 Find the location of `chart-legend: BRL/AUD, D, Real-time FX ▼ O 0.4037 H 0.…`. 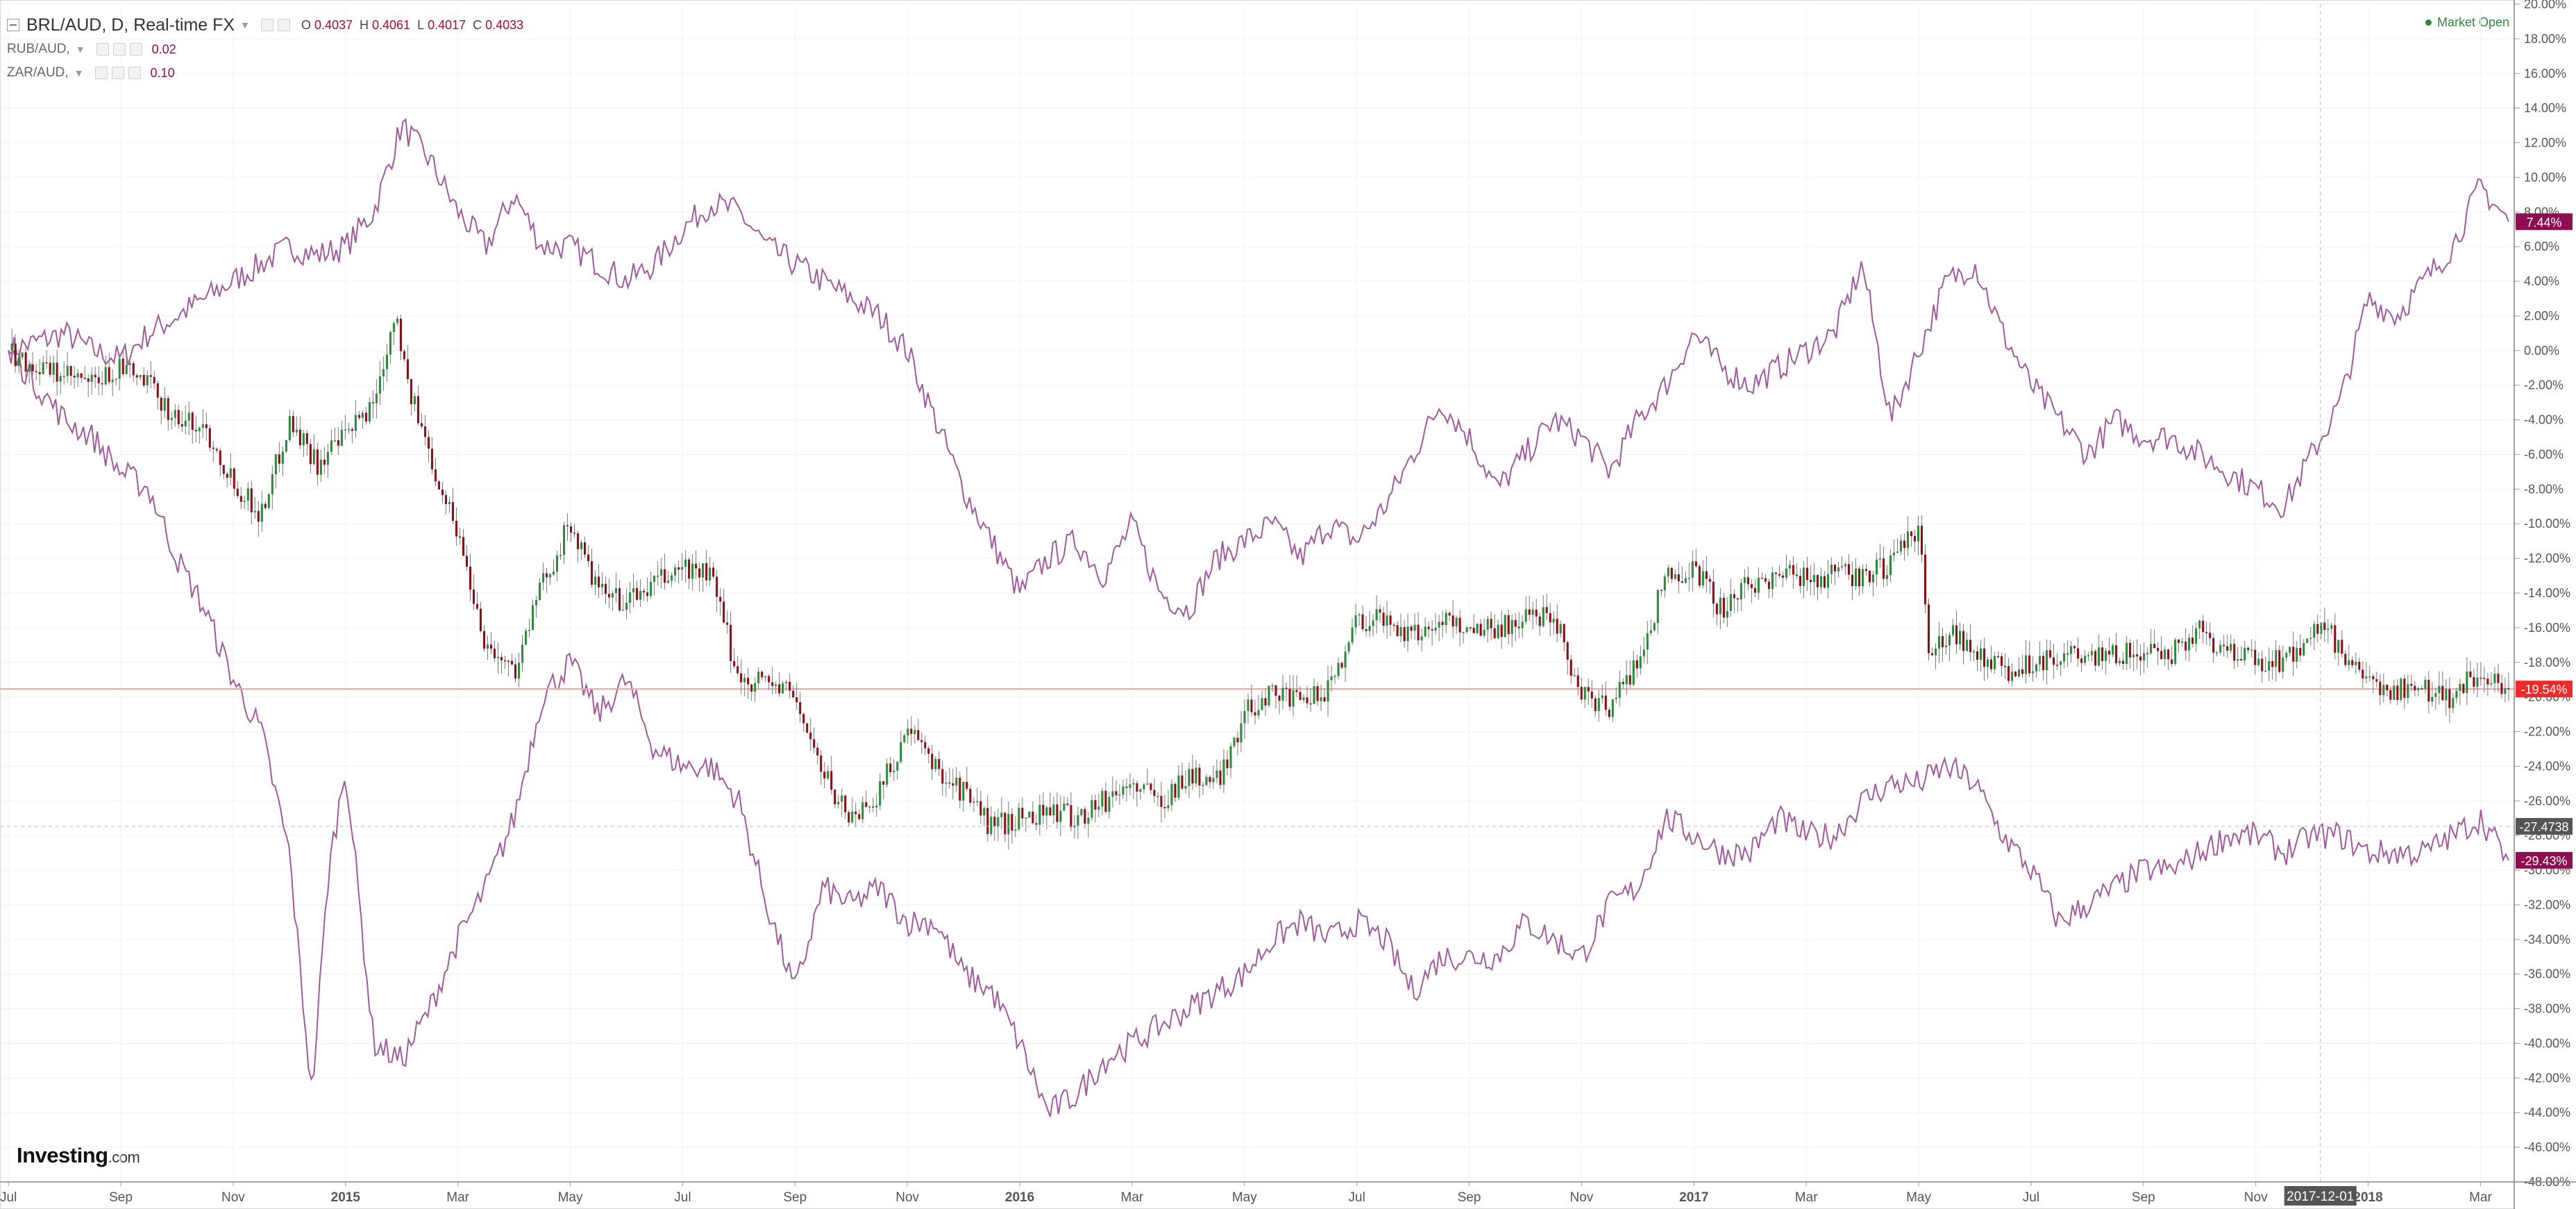

chart-legend: BRL/AUD, D, Real-time FX ▼ O 0.4037 H 0.… is located at coordinates (265, 48).